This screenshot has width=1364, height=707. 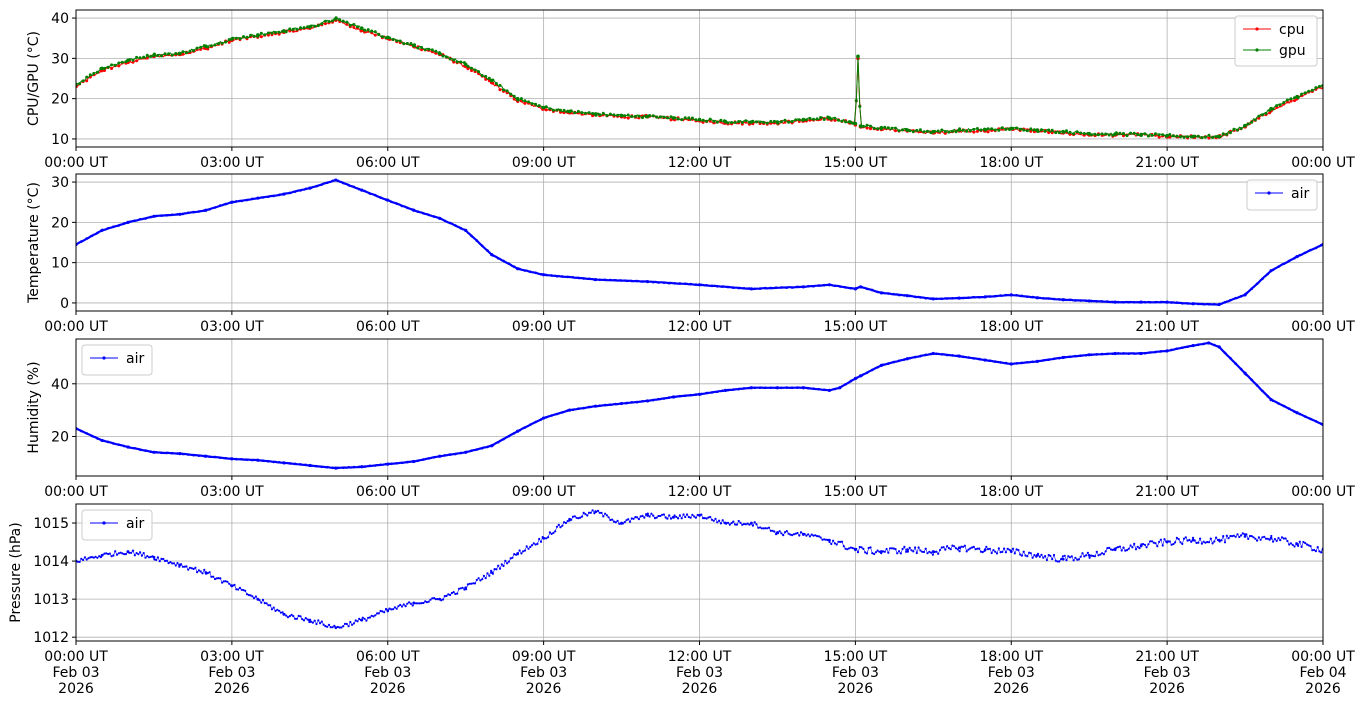 I want to click on x-tick-label: 18:00 UT, so click(x=1011, y=163).